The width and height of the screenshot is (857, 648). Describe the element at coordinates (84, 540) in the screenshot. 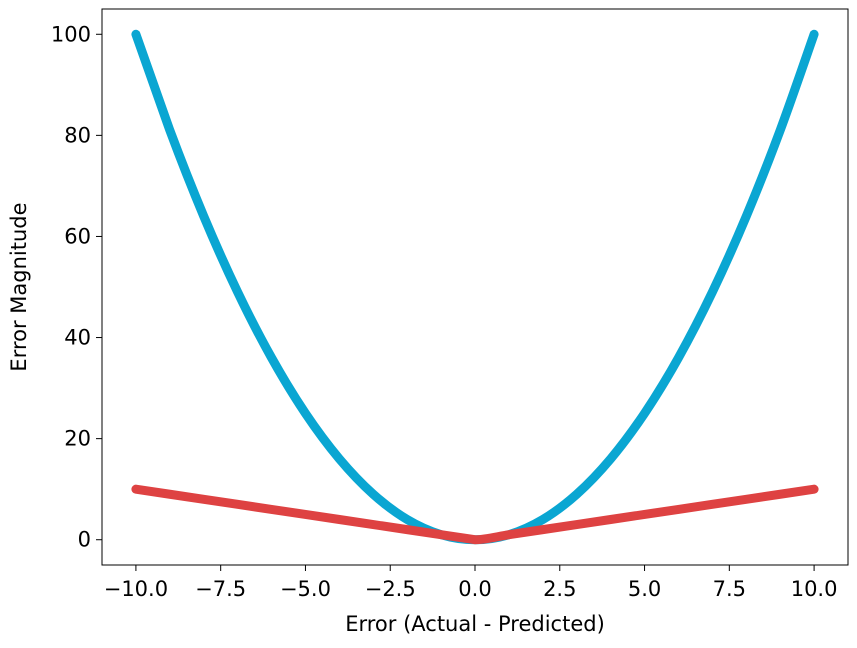

I see `y-tick-label: 0` at that location.